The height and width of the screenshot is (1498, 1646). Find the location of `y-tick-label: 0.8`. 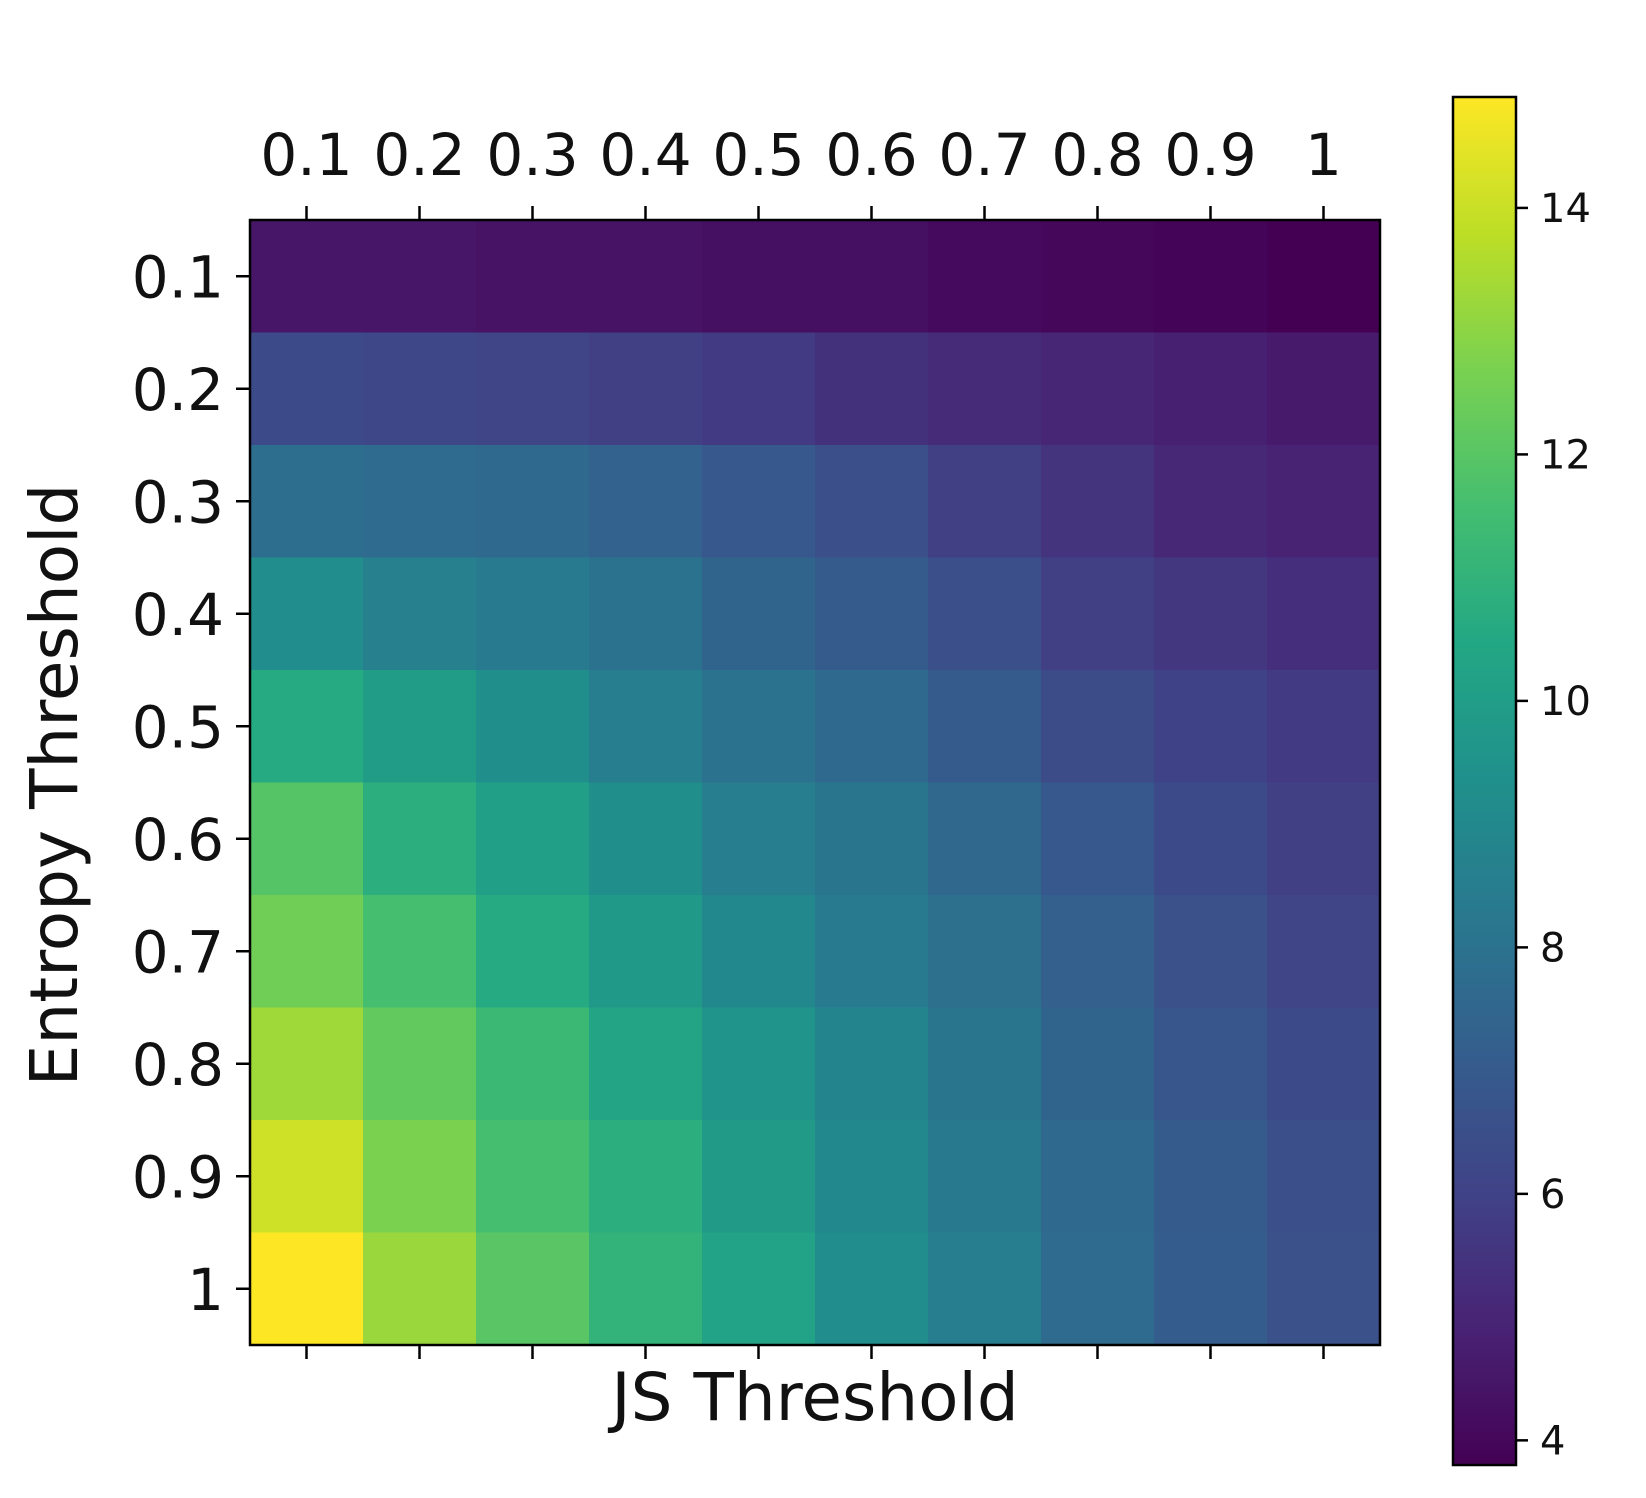

y-tick-label: 0.8 is located at coordinates (178, 1065).